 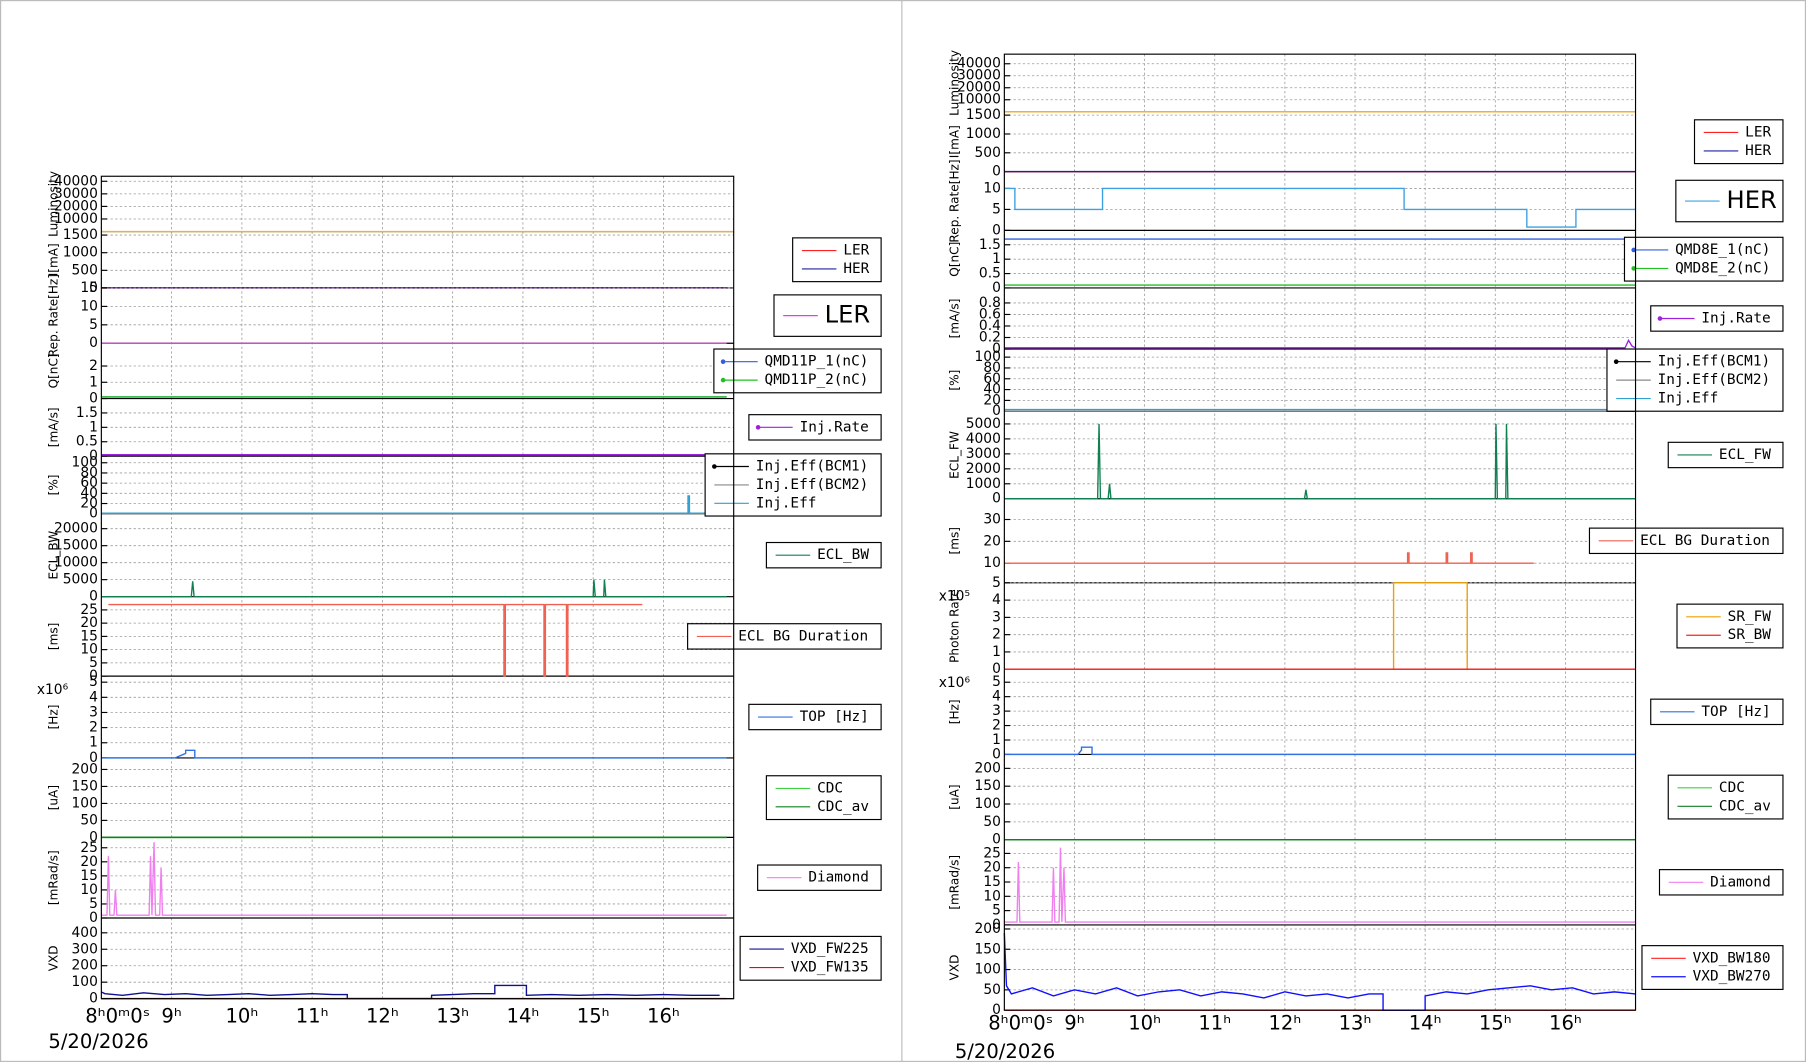 I want to click on y-axis-label: Luminosity, so click(x=54, y=204).